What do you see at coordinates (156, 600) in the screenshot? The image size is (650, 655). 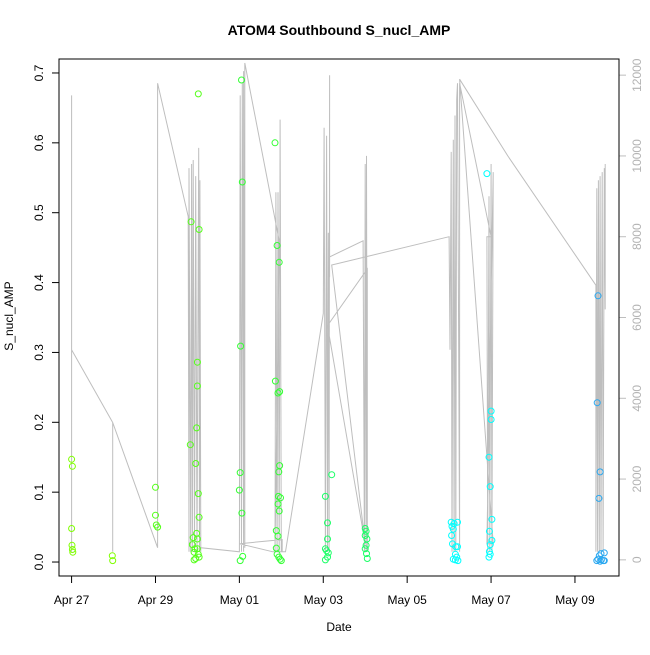 I see `x-tick-label: Apr 29` at bounding box center [156, 600].